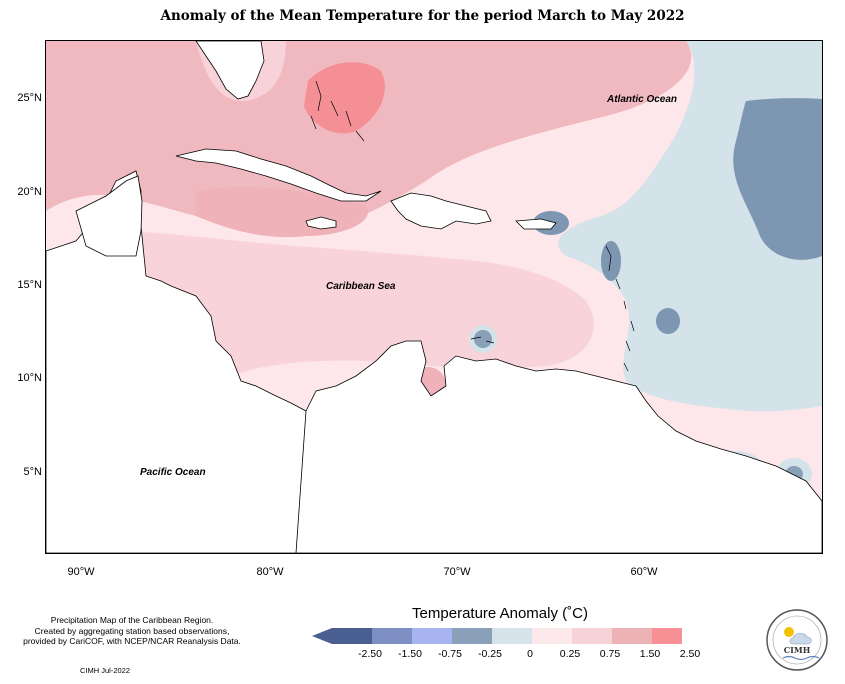 The height and width of the screenshot is (684, 845). What do you see at coordinates (29, 98) in the screenshot?
I see `lat-tick-25: 25°N` at bounding box center [29, 98].